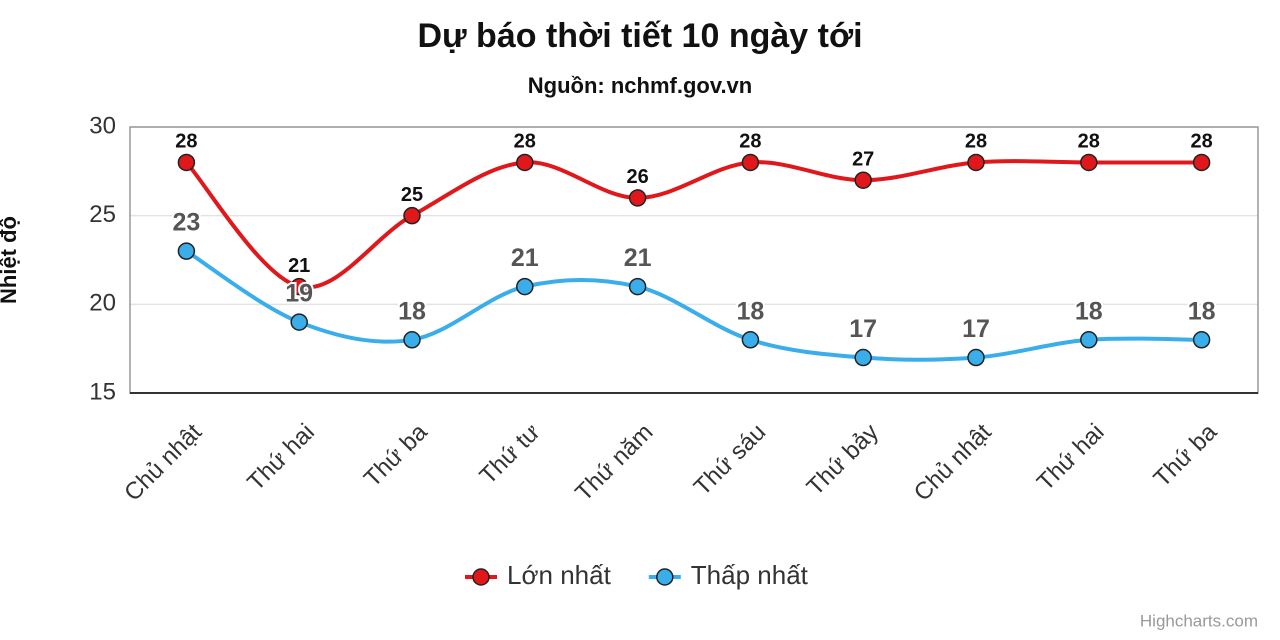 This screenshot has height=640, width=1280. Describe the element at coordinates (863, 159) in the screenshot. I see `data-label: 27` at that location.